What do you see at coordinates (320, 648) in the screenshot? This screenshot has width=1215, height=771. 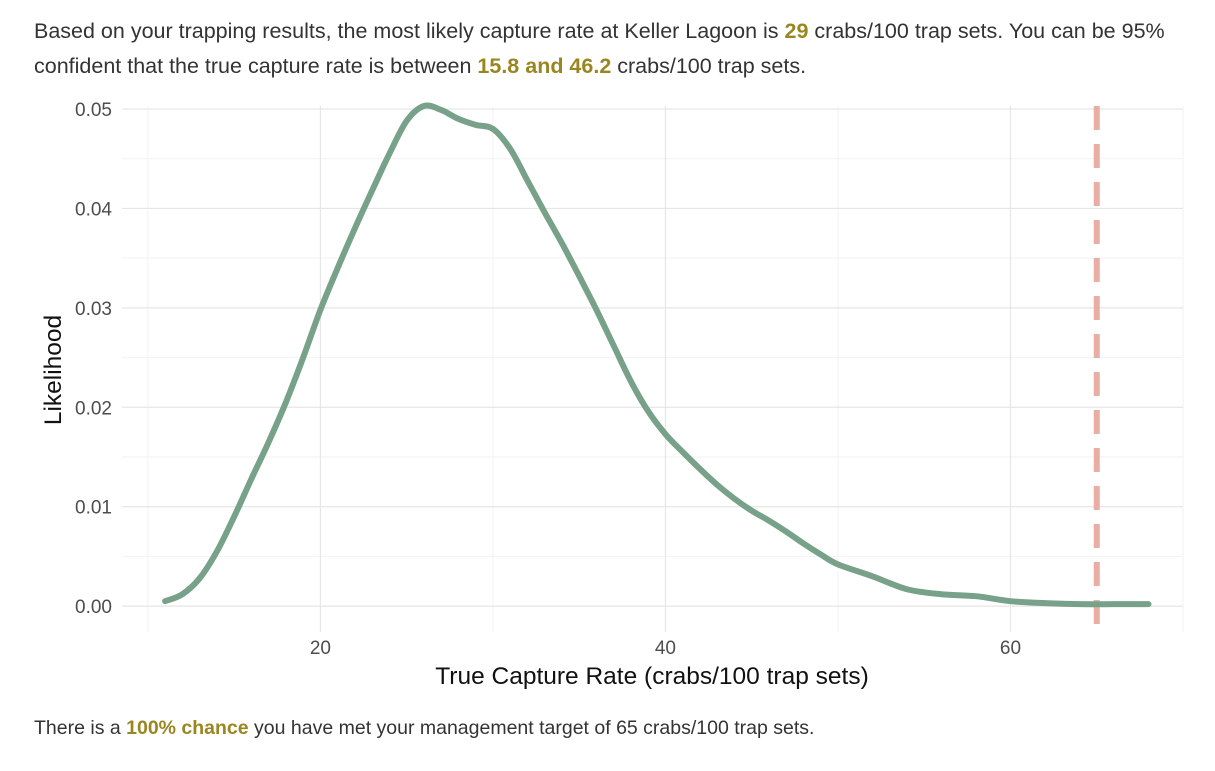 I see `x-tick-label: 20` at bounding box center [320, 648].